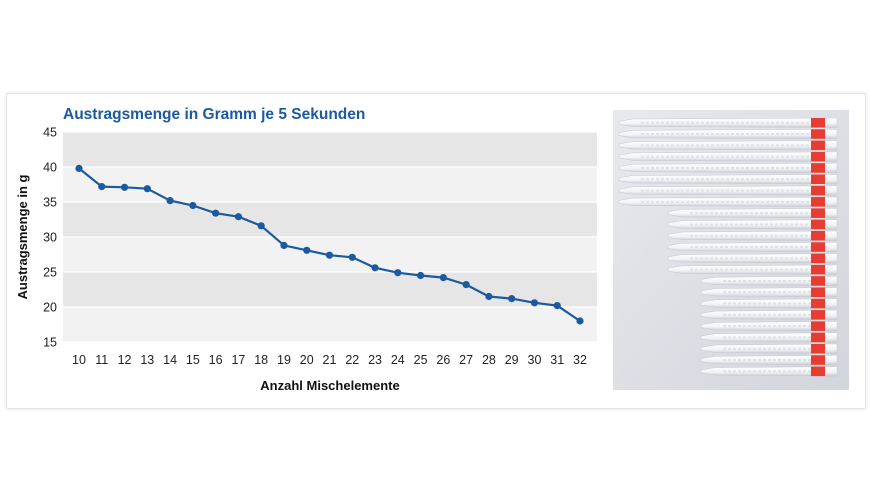 This screenshot has height=499, width=870. Describe the element at coordinates (580, 360) in the screenshot. I see `x-tick-label: 32` at that location.